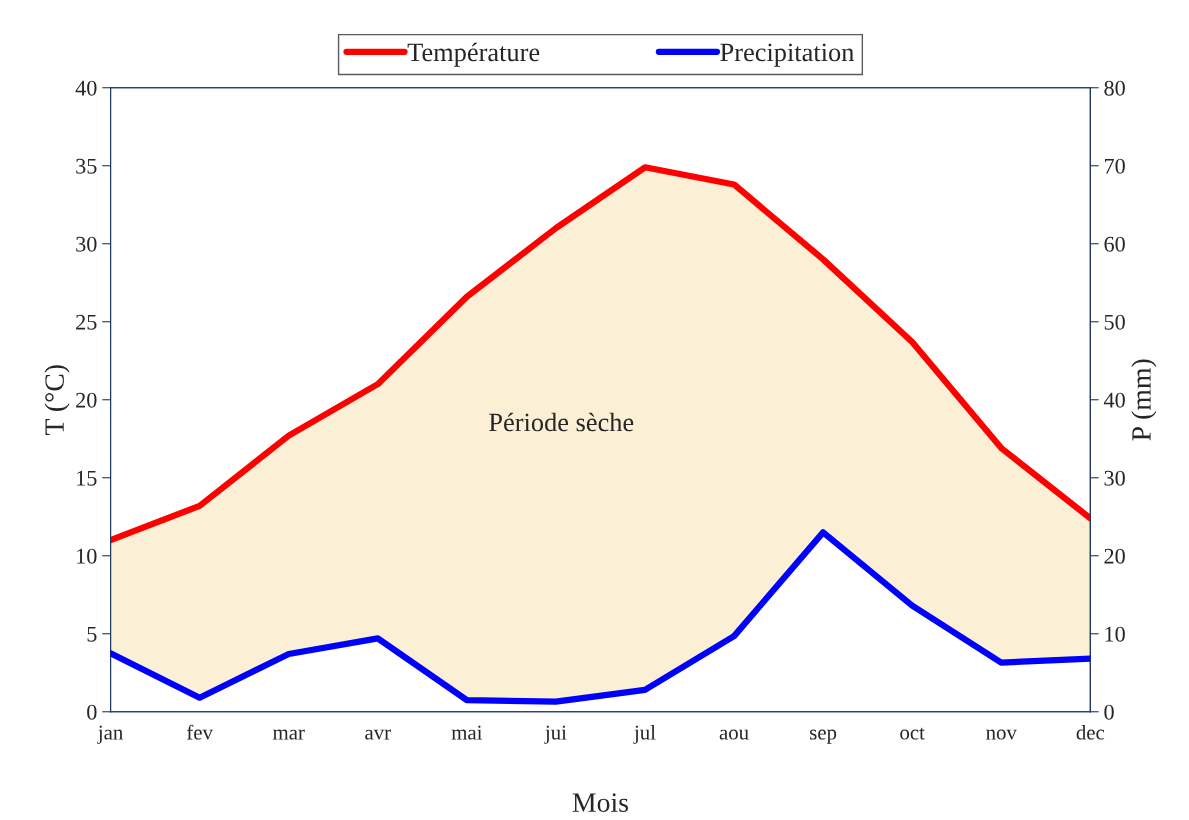 The width and height of the screenshot is (1189, 820). What do you see at coordinates (1001, 734) in the screenshot?
I see `x-tick-label: nov` at bounding box center [1001, 734].